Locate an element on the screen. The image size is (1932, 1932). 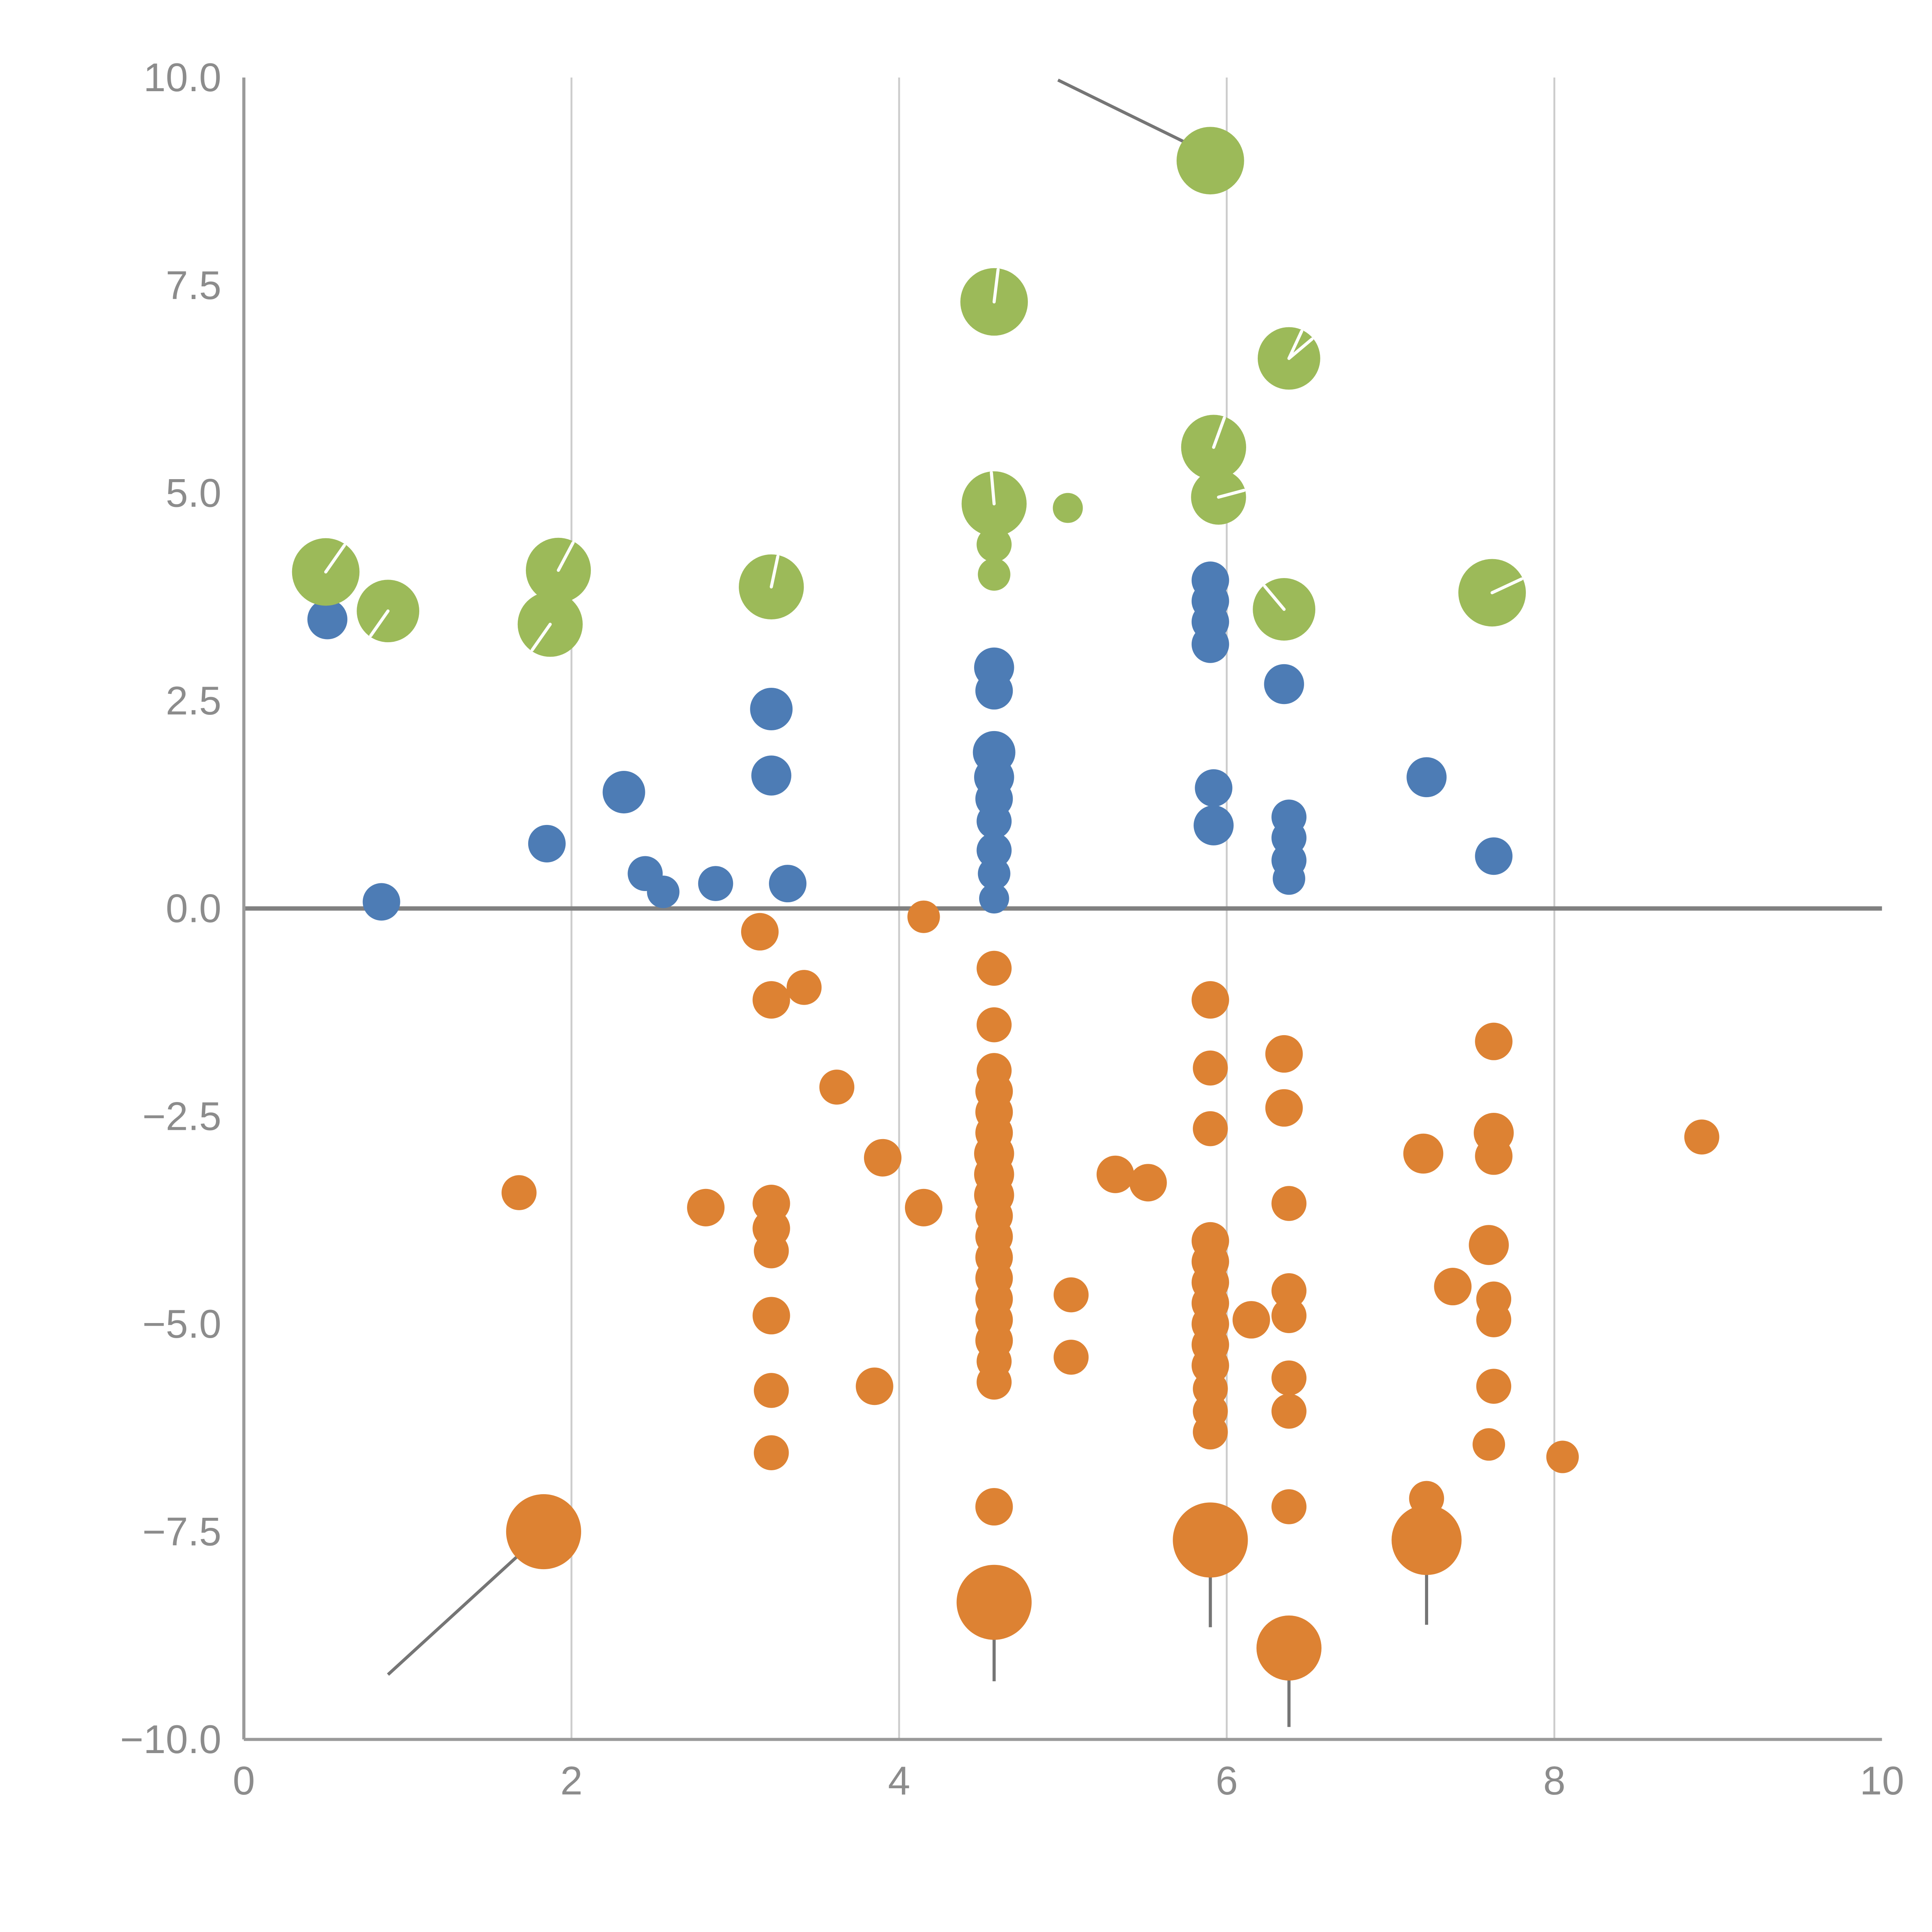
x-tick-label: 0 is located at coordinates (244, 1781).